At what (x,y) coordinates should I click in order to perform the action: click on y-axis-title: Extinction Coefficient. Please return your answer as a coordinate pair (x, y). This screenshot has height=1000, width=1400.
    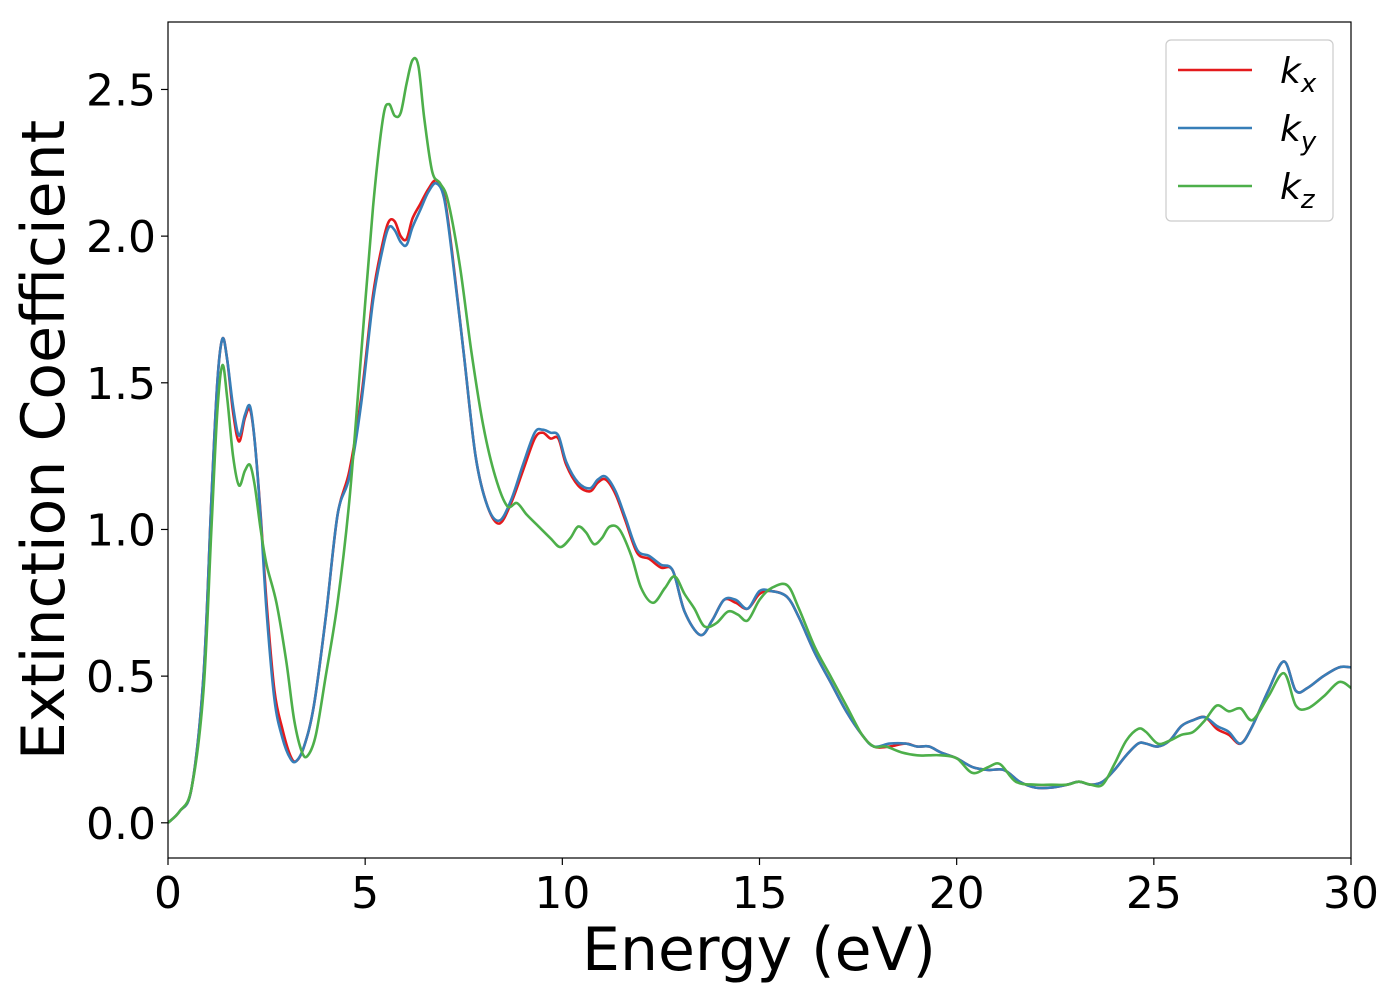
    Looking at the image, I should click on (44, 440).